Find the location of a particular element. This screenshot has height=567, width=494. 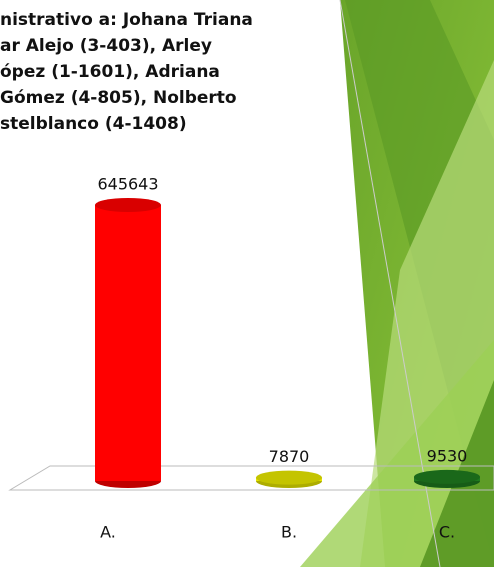

value-label: 9530 is located at coordinates (447, 455).